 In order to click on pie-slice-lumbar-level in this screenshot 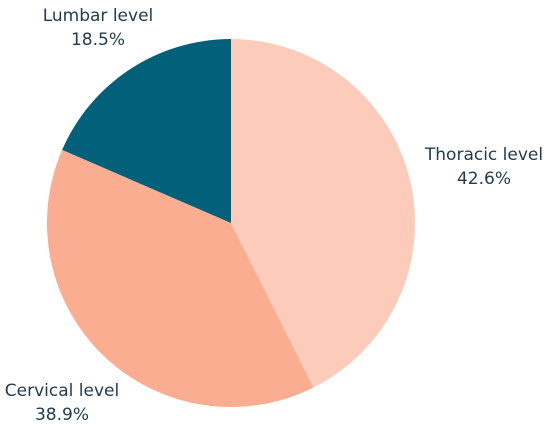, I will do `click(146, 131)`.